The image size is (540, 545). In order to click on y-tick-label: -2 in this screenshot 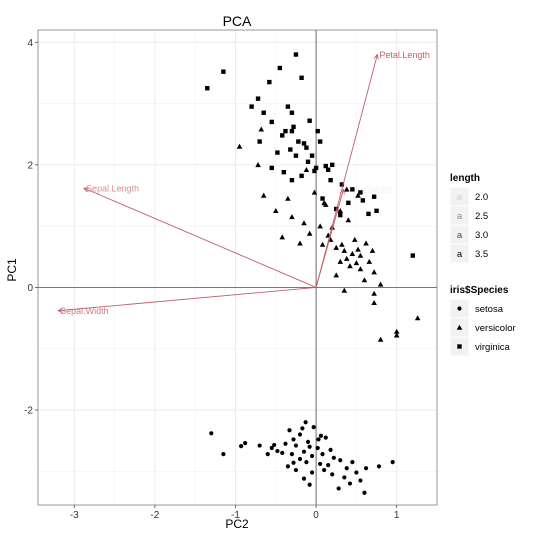, I will do `click(28, 411)`.